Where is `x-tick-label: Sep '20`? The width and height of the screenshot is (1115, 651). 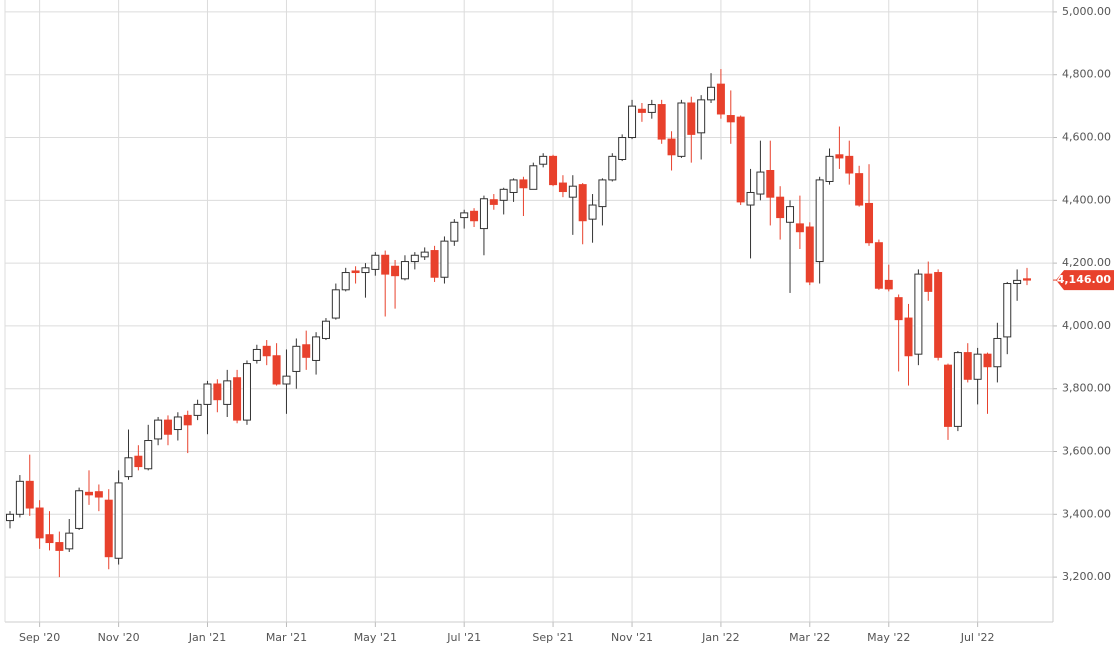 x-tick-label: Sep '20 is located at coordinates (39, 637).